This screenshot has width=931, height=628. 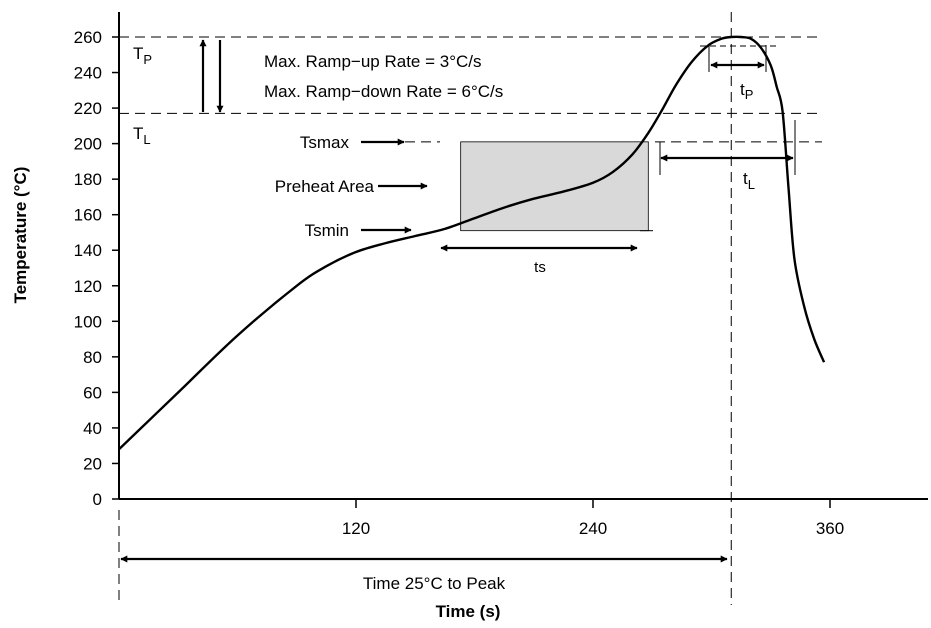 I want to click on y-tick-label: 140, so click(x=88, y=250).